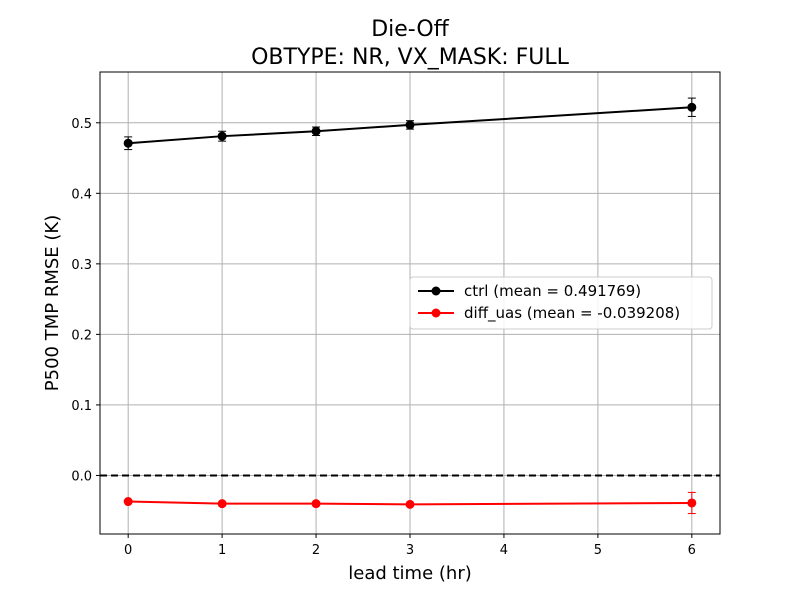  What do you see at coordinates (410, 550) in the screenshot?
I see `x-tick-label: 3` at bounding box center [410, 550].